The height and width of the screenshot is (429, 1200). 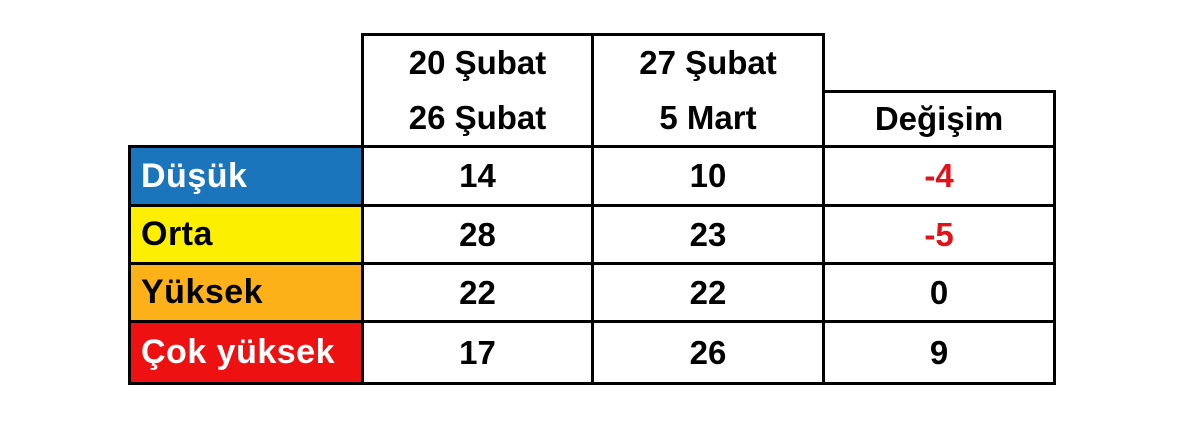 What do you see at coordinates (477, 63) in the screenshot?
I see `header-period-1-line-1: 20 Şubat` at bounding box center [477, 63].